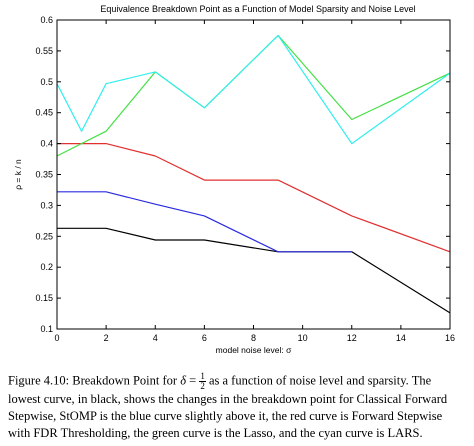 The width and height of the screenshot is (474, 446). I want to click on x-tick-label: 8, so click(253, 338).